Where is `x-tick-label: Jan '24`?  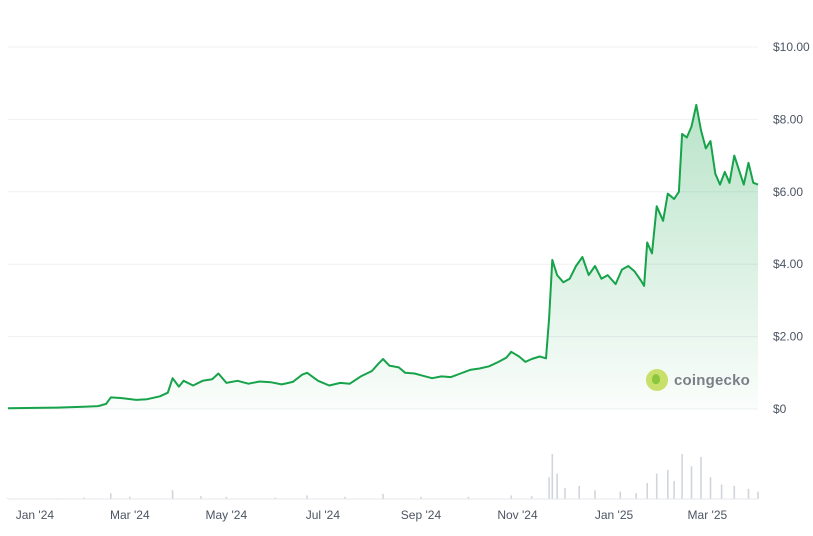 x-tick-label: Jan '24 is located at coordinates (35, 515).